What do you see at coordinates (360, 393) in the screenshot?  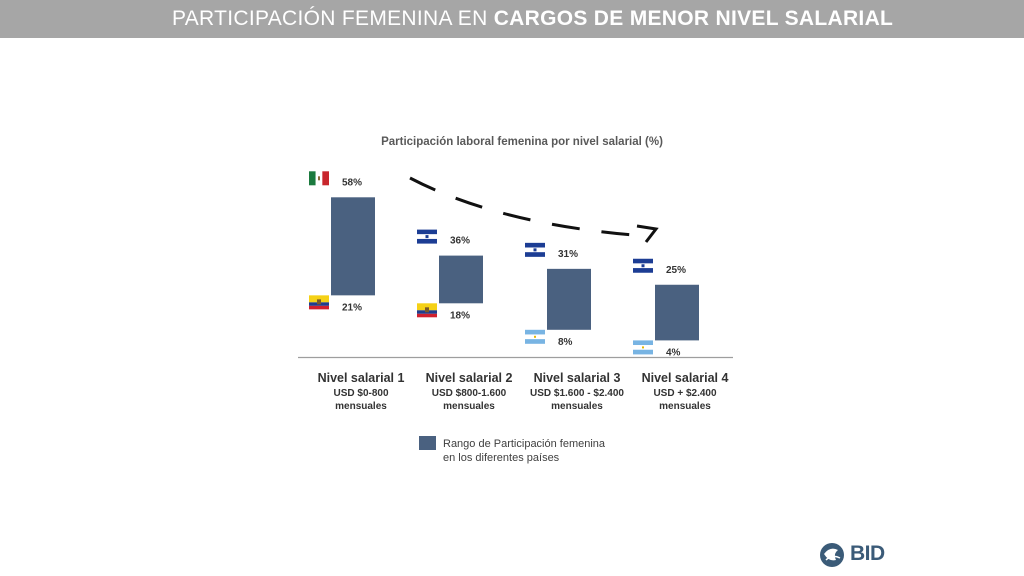 I see `category-range-1: USD $0-800` at bounding box center [360, 393].